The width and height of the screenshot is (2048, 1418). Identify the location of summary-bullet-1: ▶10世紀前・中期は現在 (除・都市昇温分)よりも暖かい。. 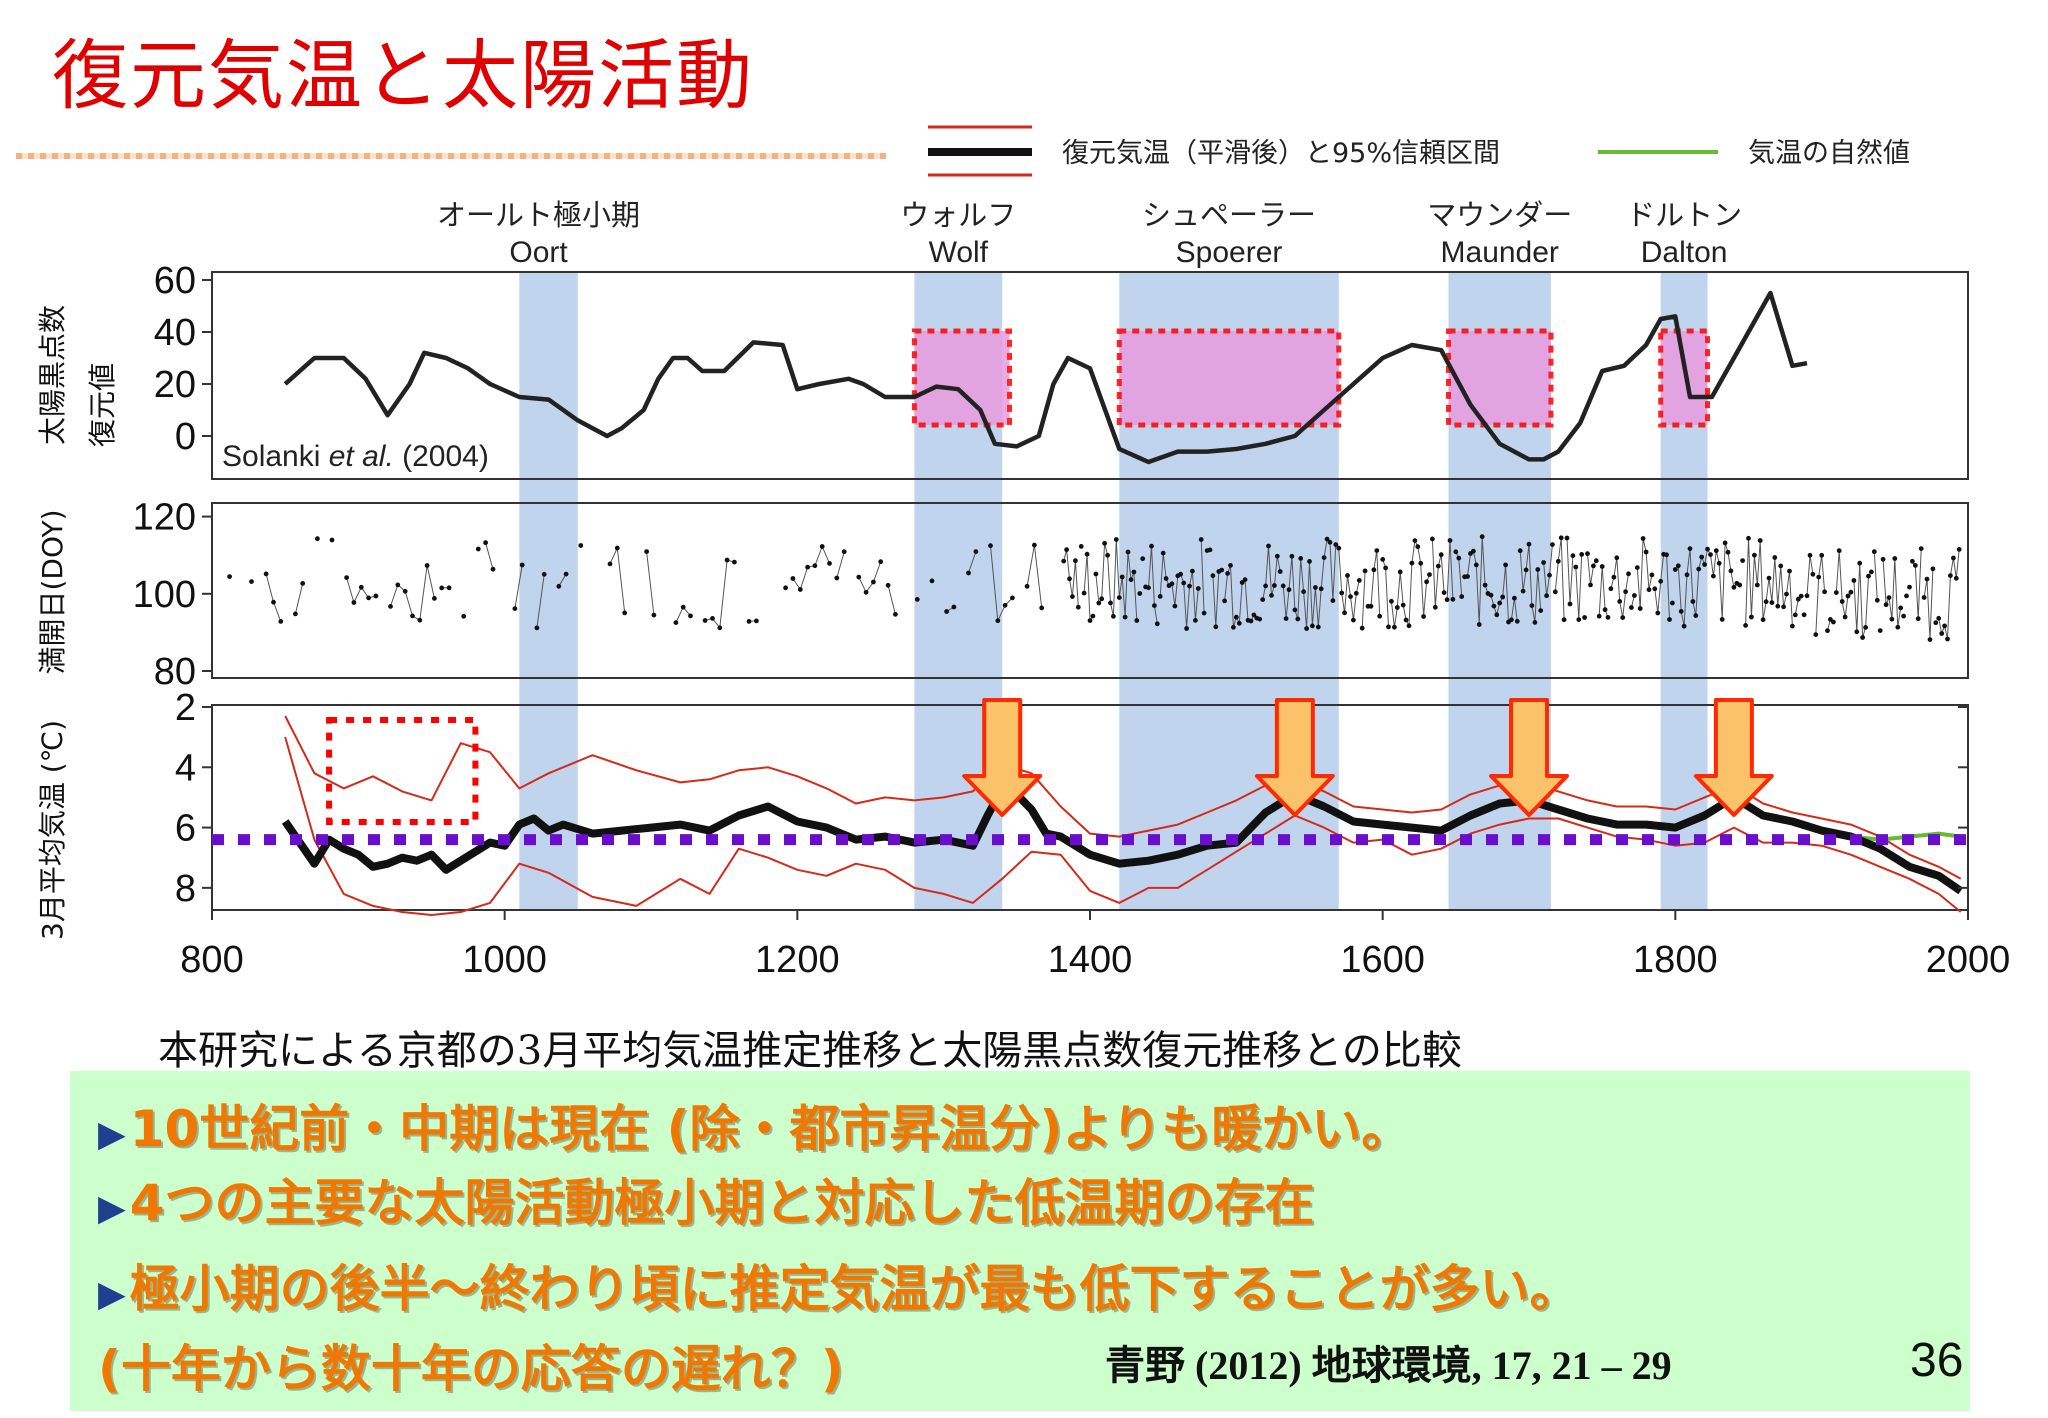
(754, 1125).